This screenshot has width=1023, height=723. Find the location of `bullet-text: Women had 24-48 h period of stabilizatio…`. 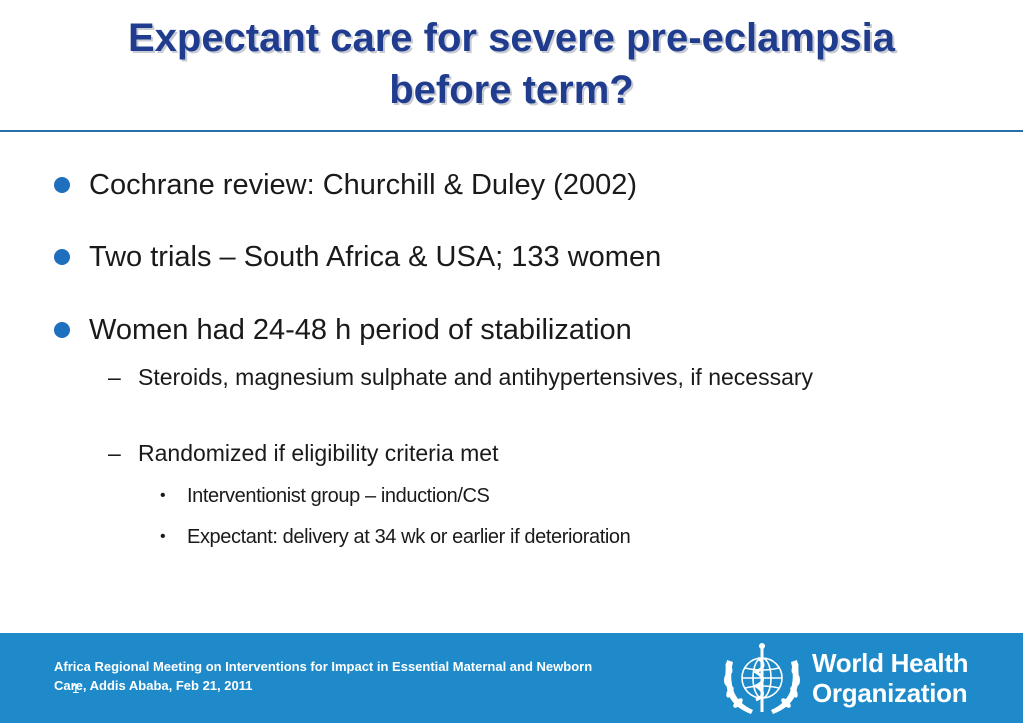

bullet-text: Women had 24-48 h period of stabilizatio… is located at coordinates (360, 330).